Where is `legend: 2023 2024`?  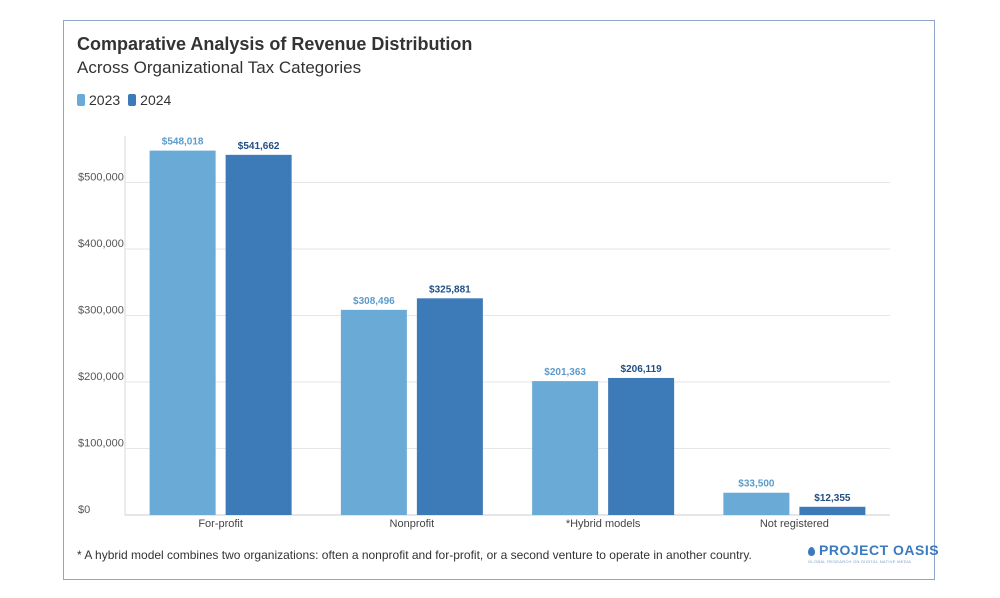
legend: 2023 2024 is located at coordinates (128, 100).